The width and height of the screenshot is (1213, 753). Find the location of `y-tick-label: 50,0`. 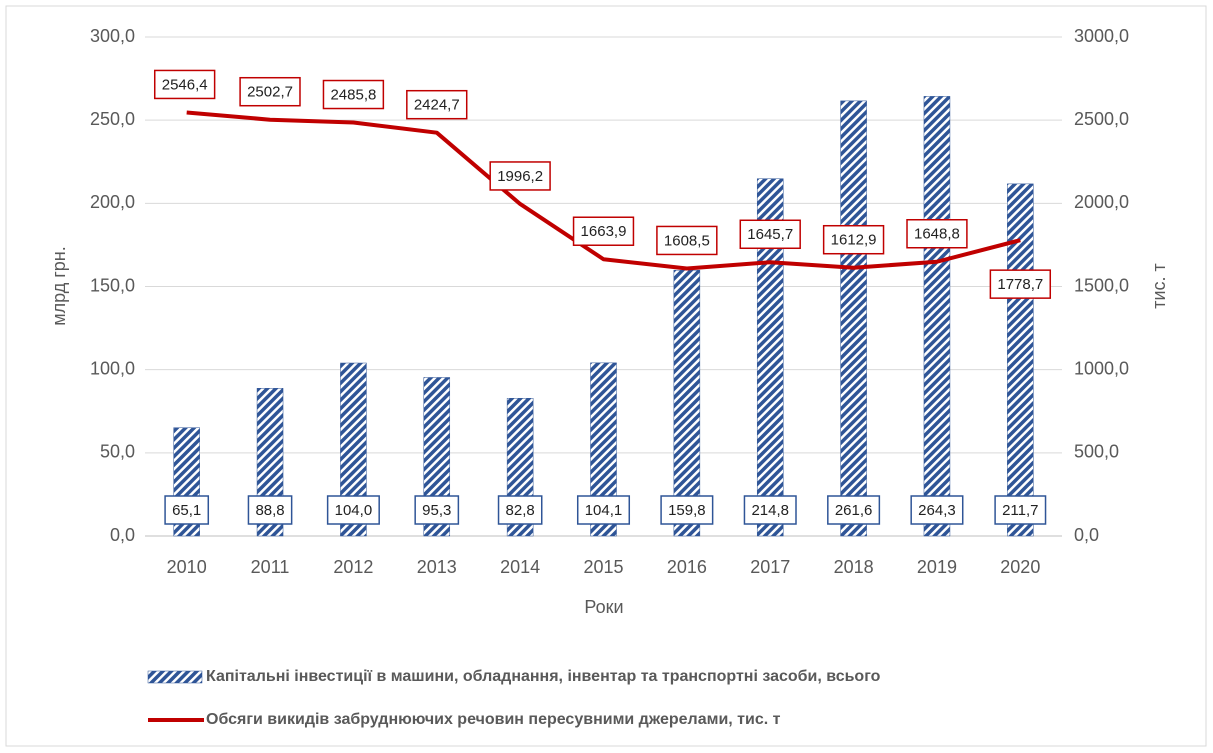

y-tick-label: 50,0 is located at coordinates (117, 452).